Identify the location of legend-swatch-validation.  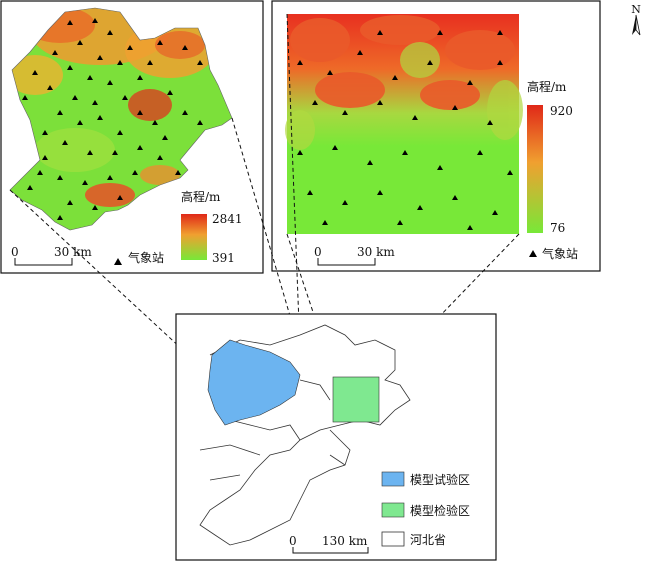
(393, 510).